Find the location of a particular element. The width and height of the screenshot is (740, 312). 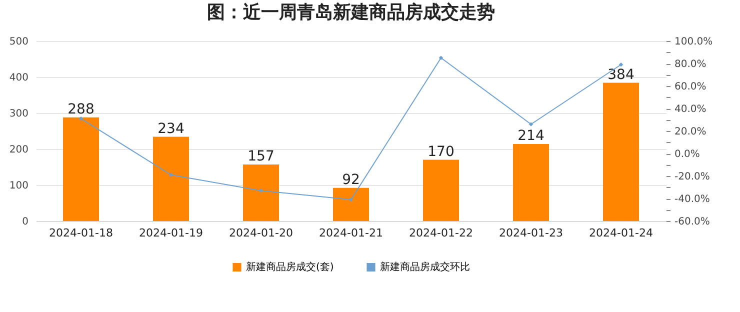

x-tick-label: 2024-01-23 is located at coordinates (531, 233).